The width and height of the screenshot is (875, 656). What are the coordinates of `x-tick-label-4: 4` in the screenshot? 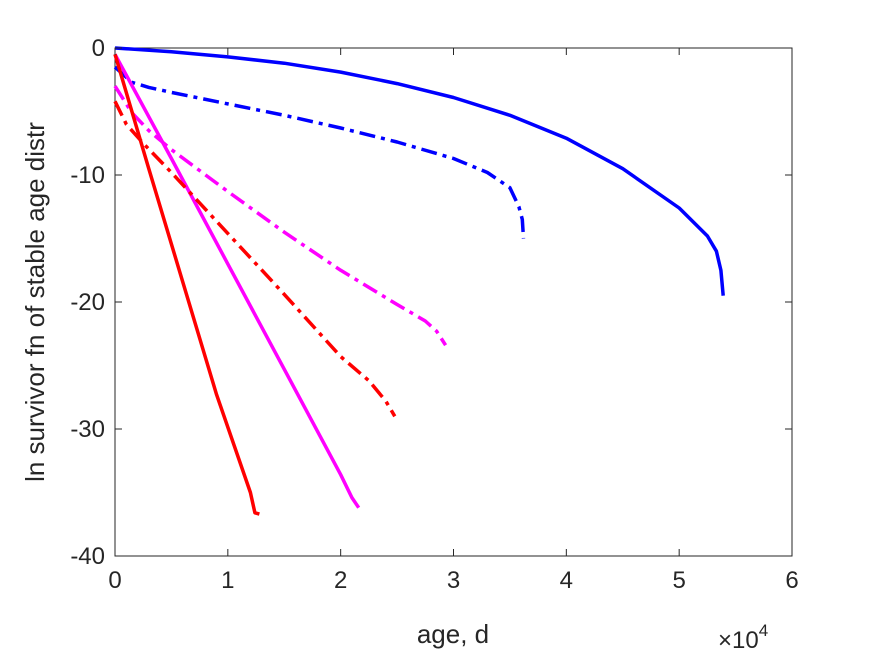 It's located at (566, 580).